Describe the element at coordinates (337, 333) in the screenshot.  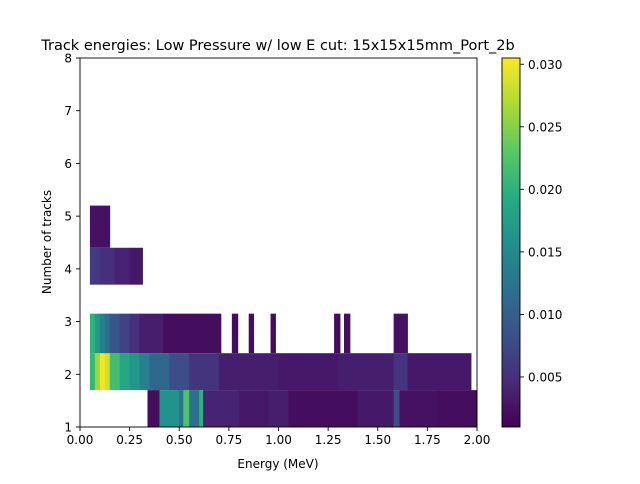
I see `heatmap-cell-row2-seg12` at that location.